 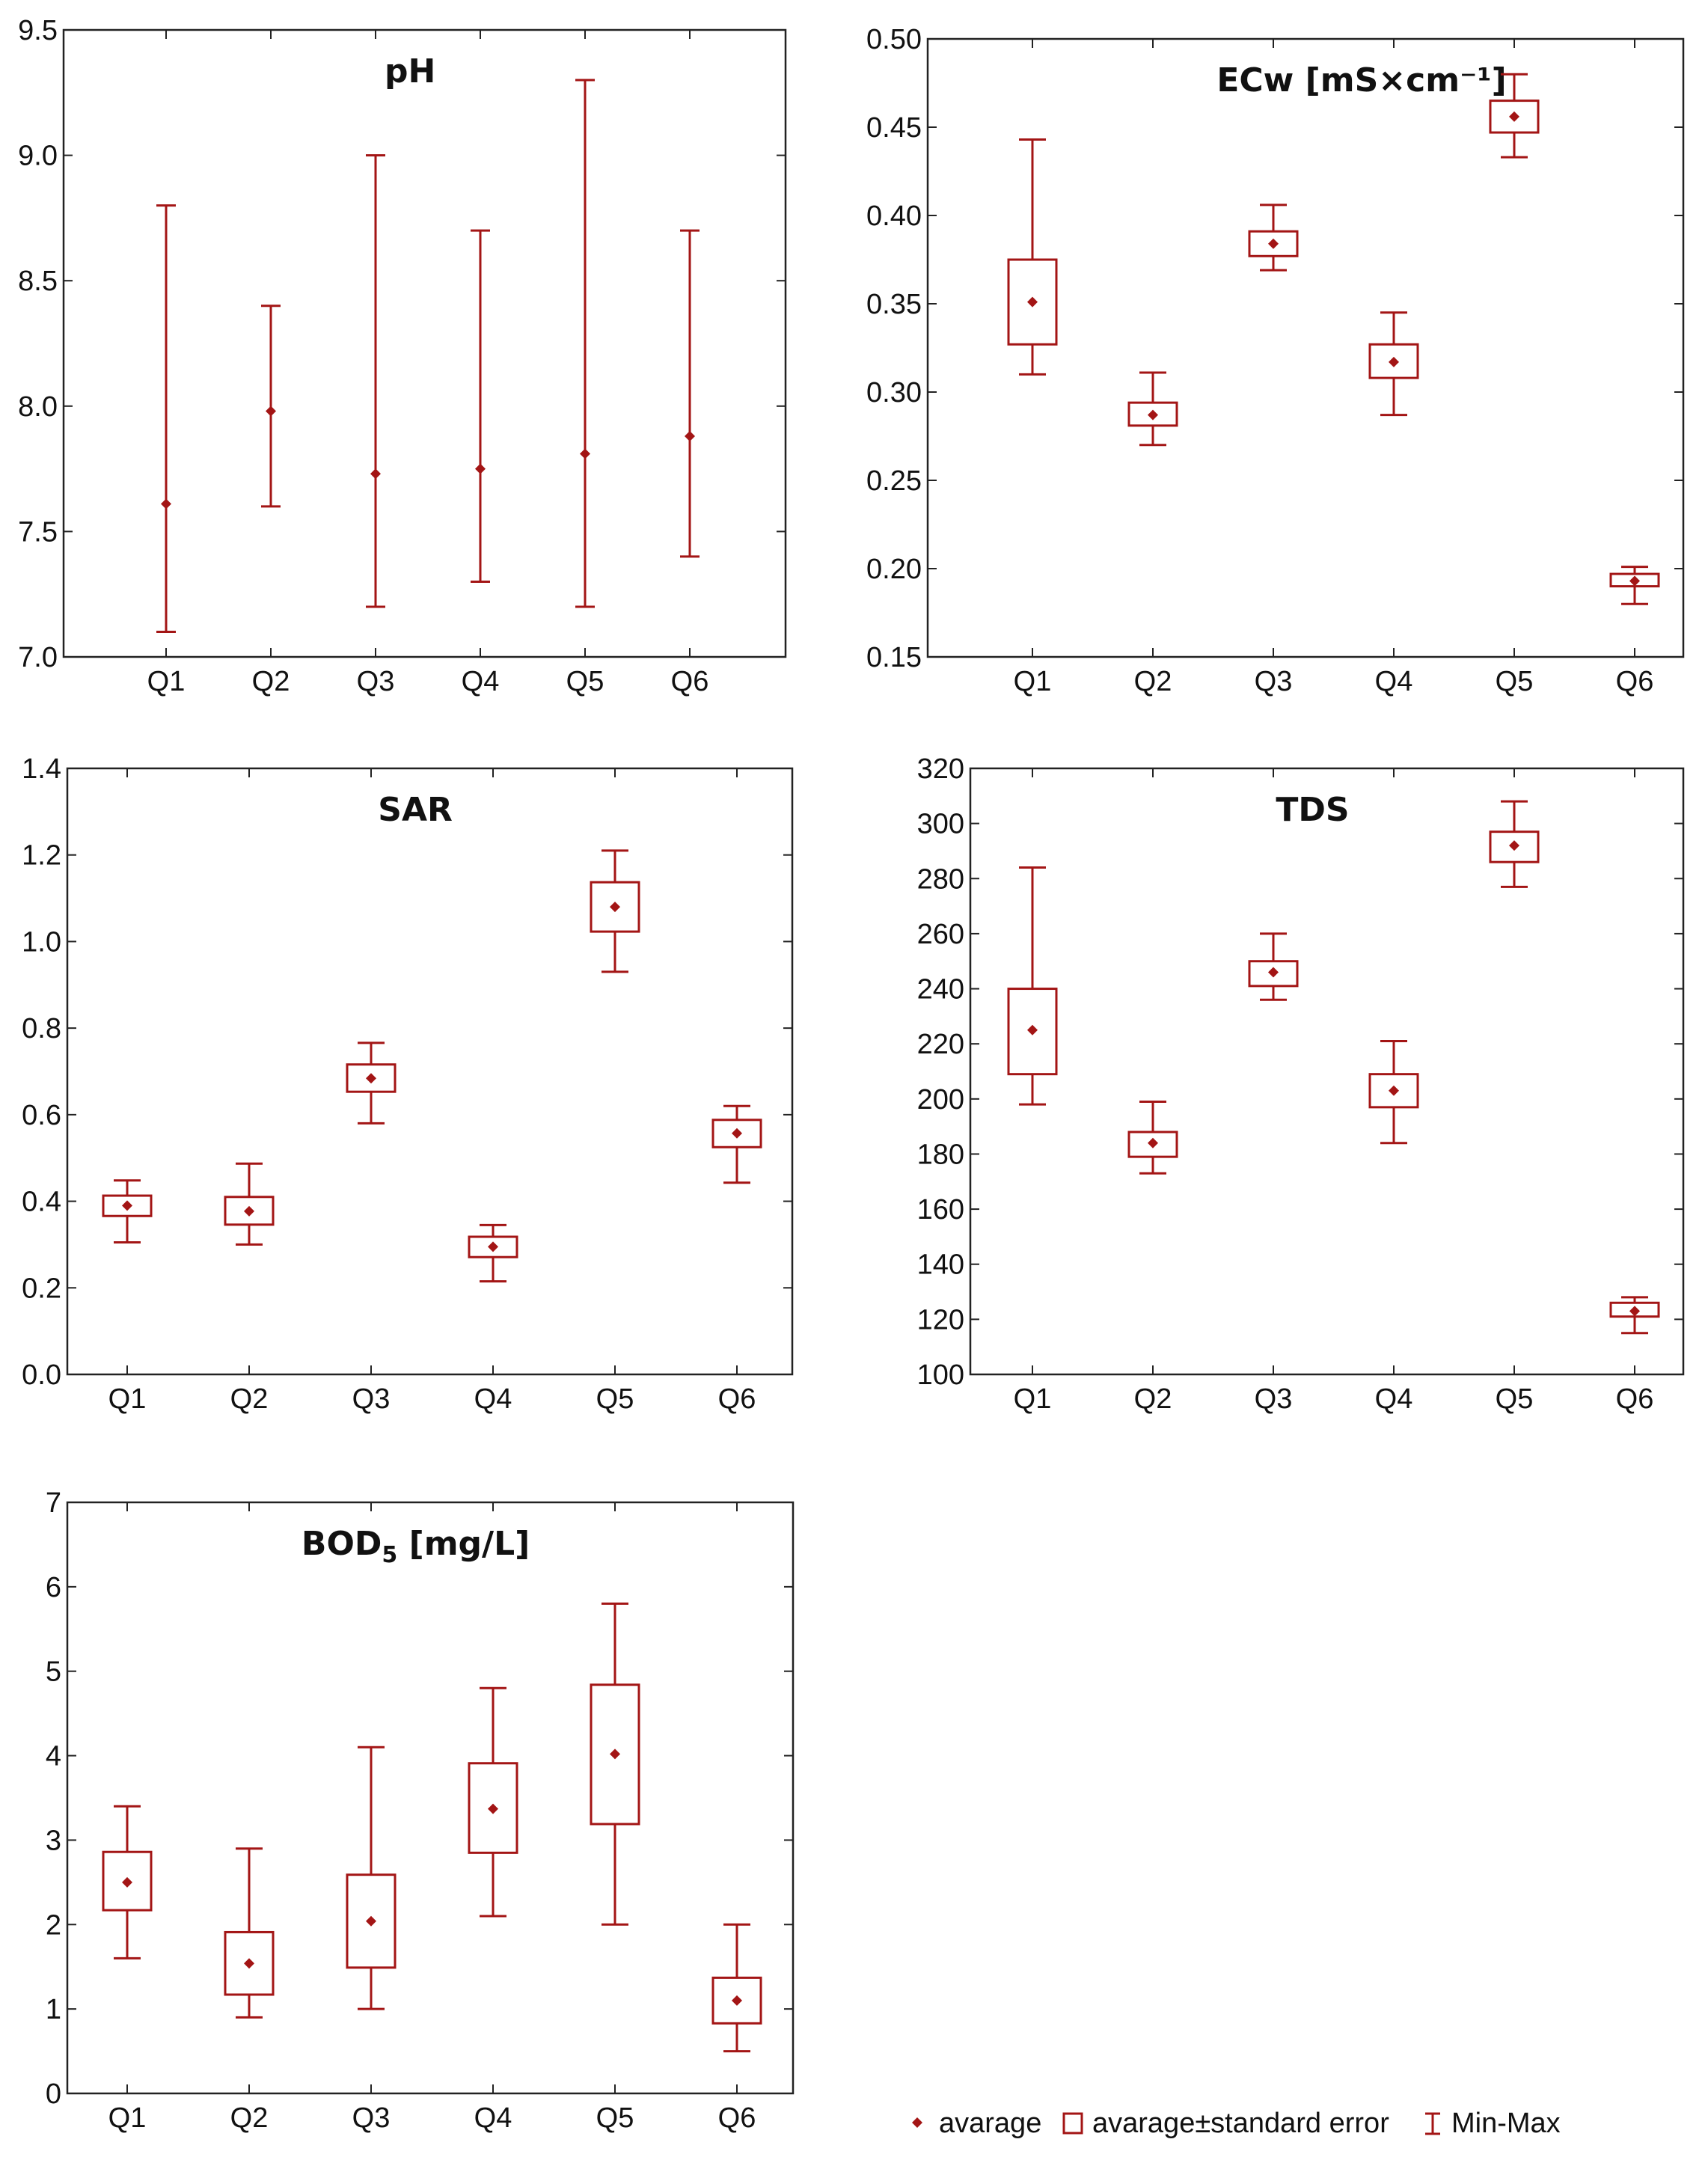 I want to click on y-tick-label: 6, so click(x=53, y=1587).